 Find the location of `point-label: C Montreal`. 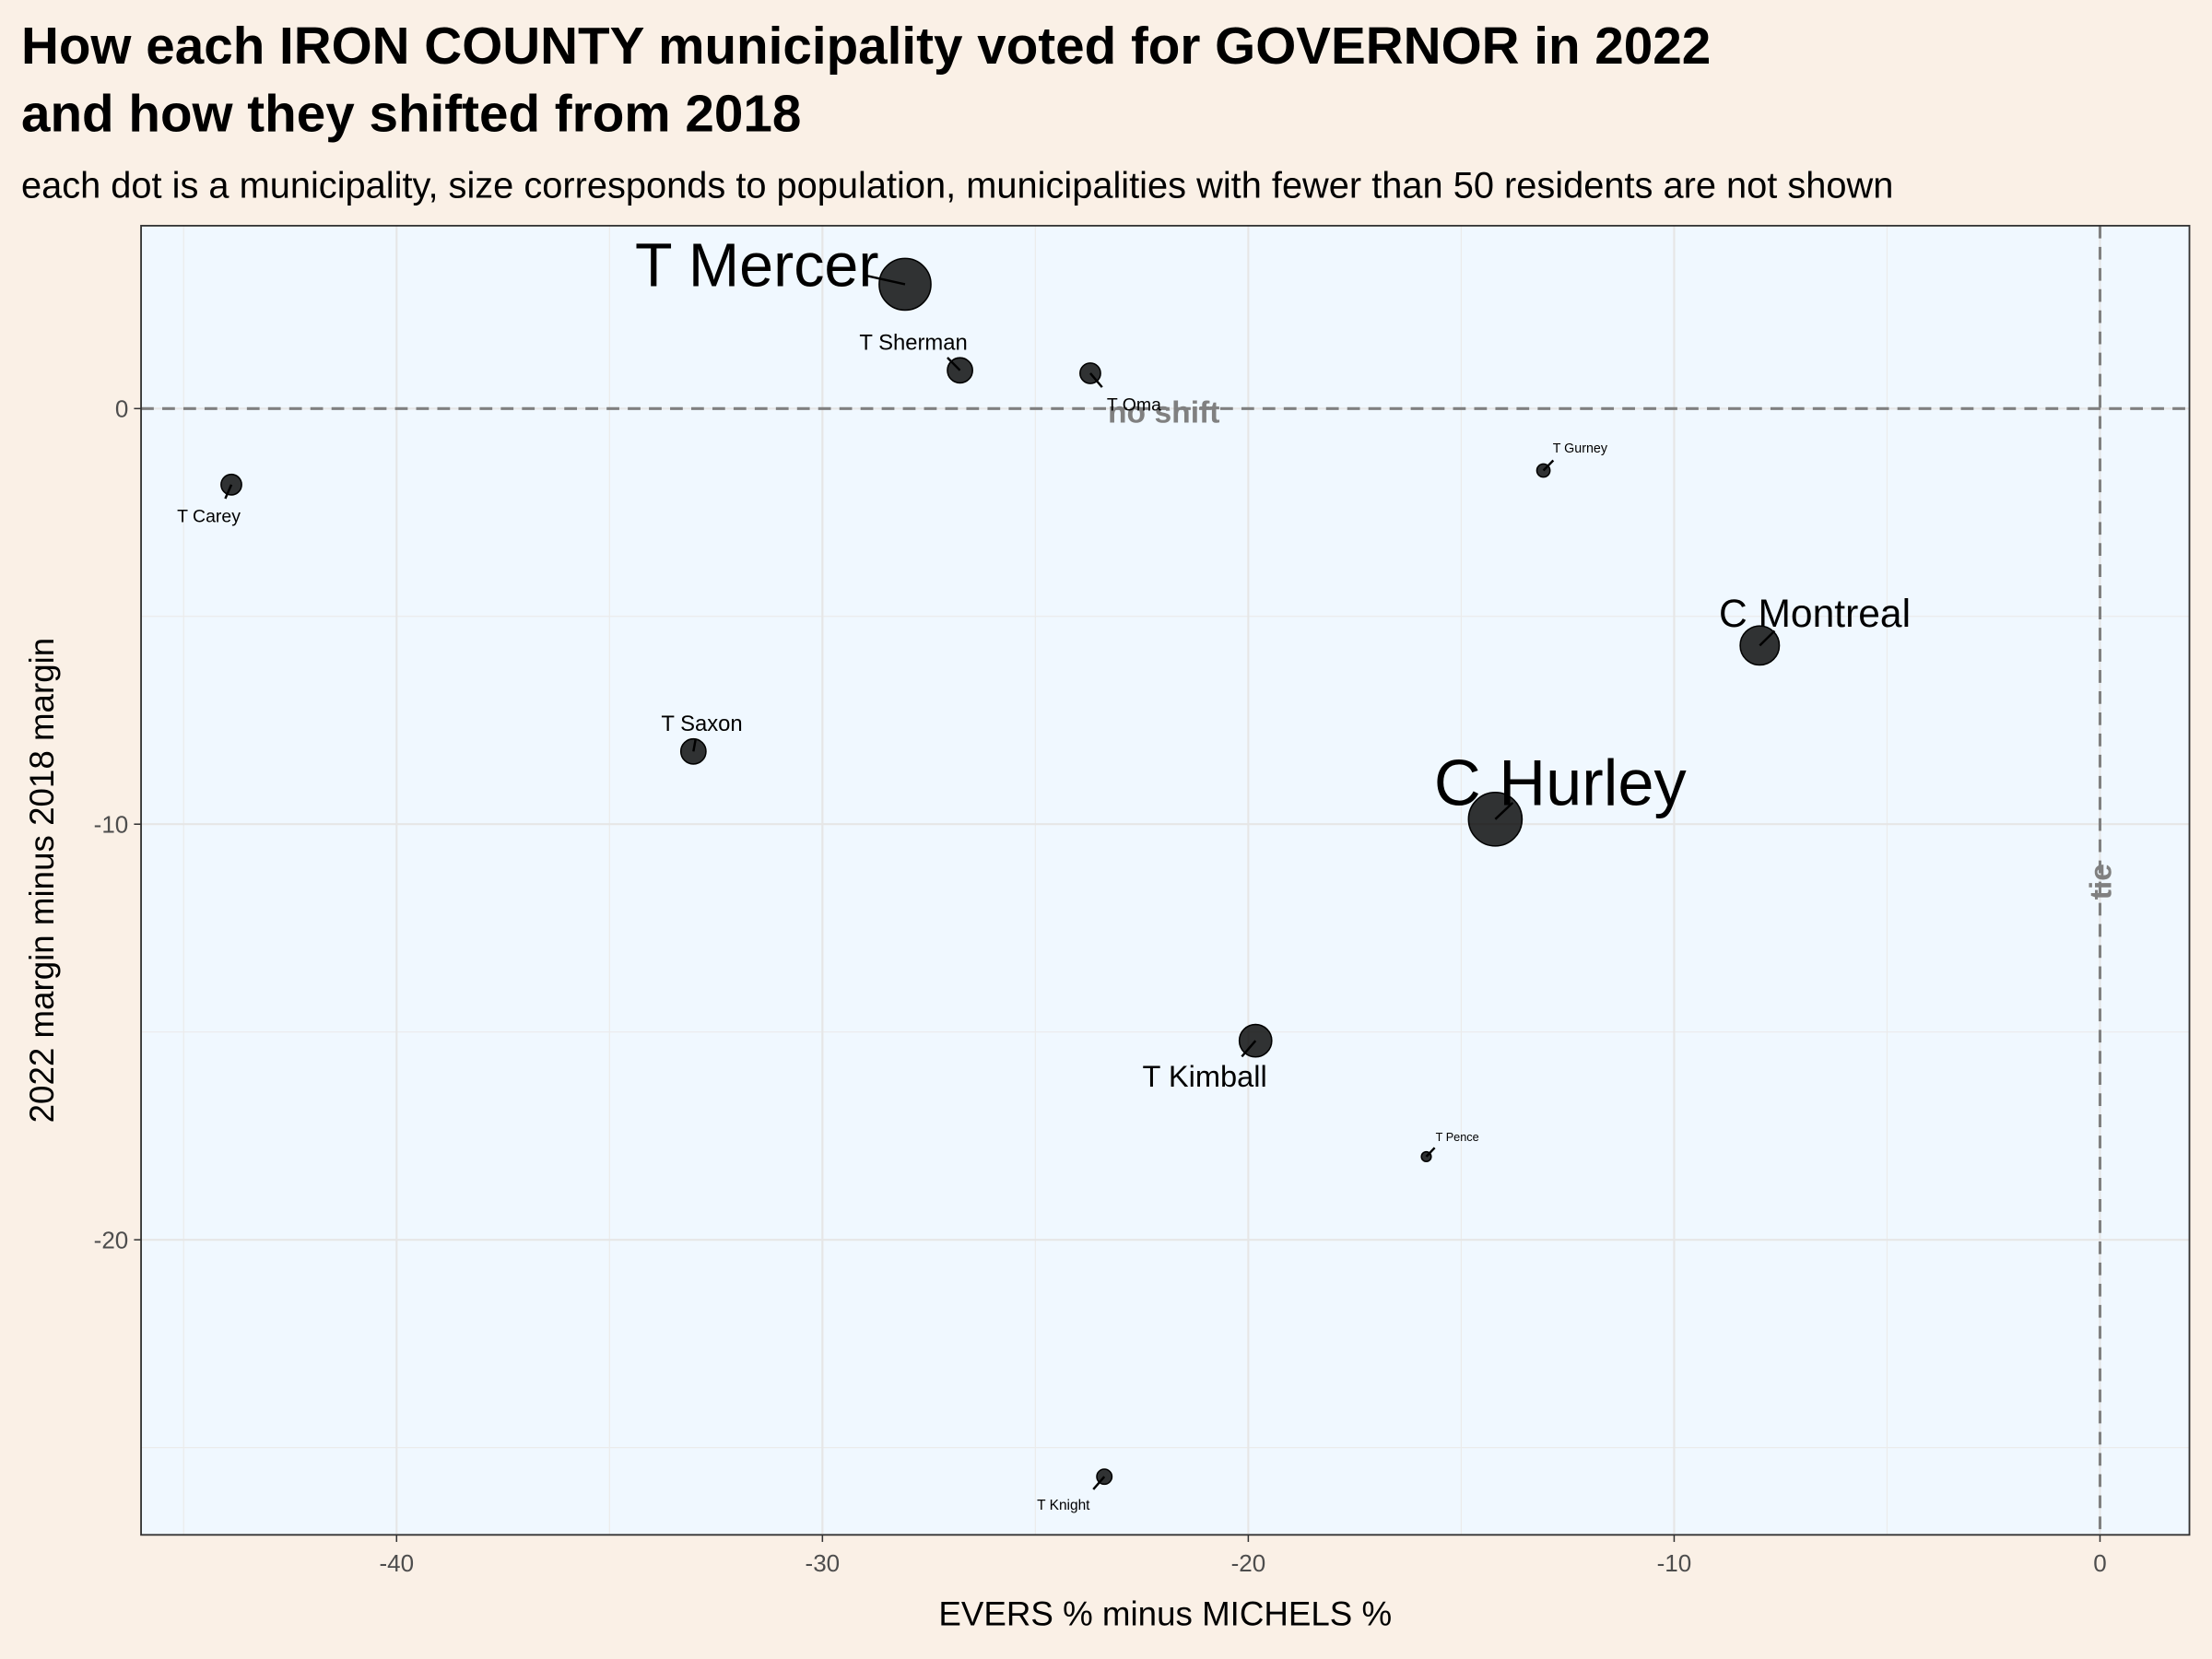

point-label: C Montreal is located at coordinates (1815, 614).